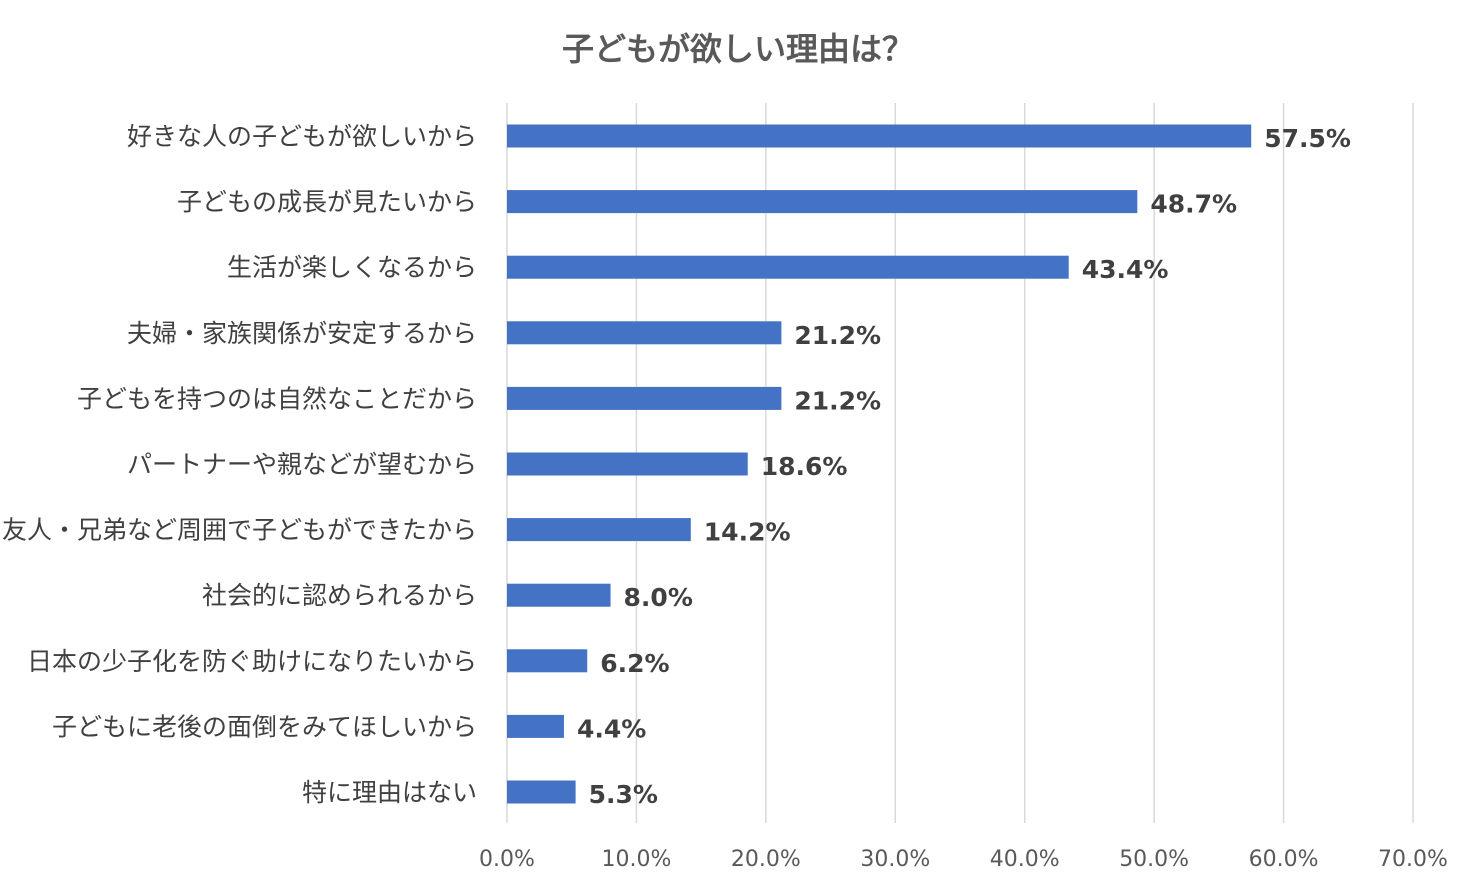 This screenshot has height=886, width=1477. What do you see at coordinates (302, 136) in the screenshot?
I see `category-label: 好きな人の子どもが欲しいから` at bounding box center [302, 136].